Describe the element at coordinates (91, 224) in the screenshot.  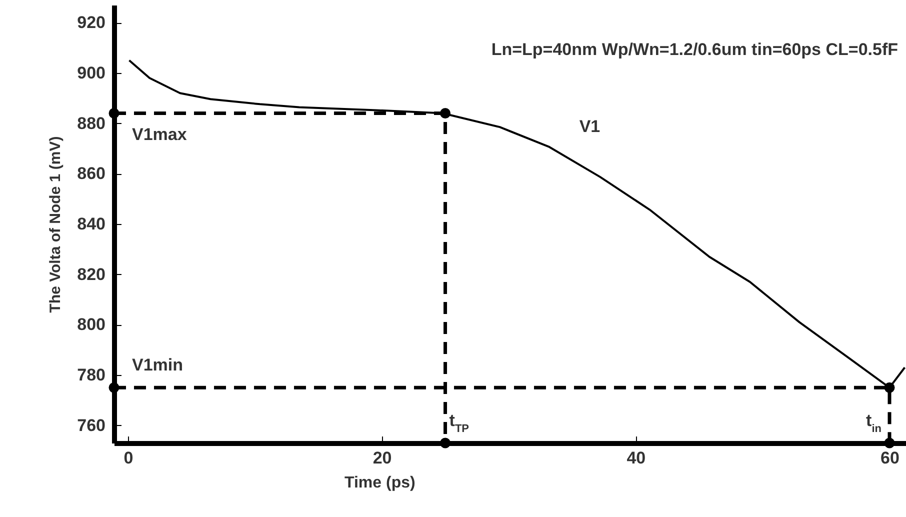
I see `y-tick-label: 840` at that location.